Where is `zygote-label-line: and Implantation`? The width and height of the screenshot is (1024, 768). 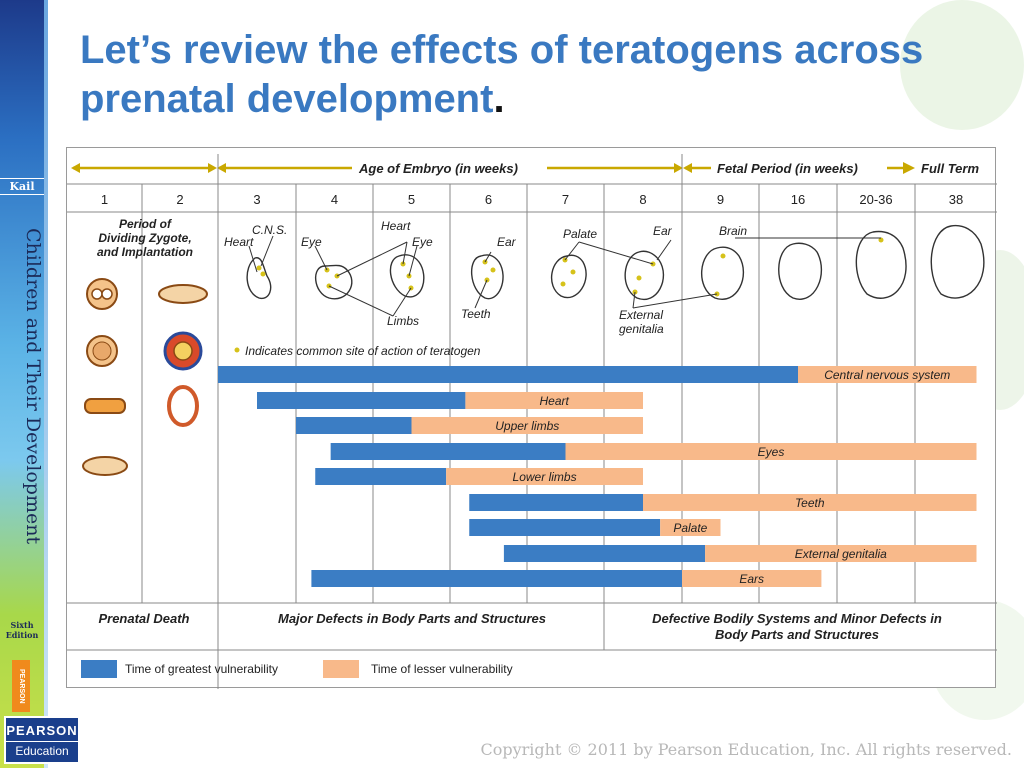 zygote-label-line: and Implantation is located at coordinates (145, 252).